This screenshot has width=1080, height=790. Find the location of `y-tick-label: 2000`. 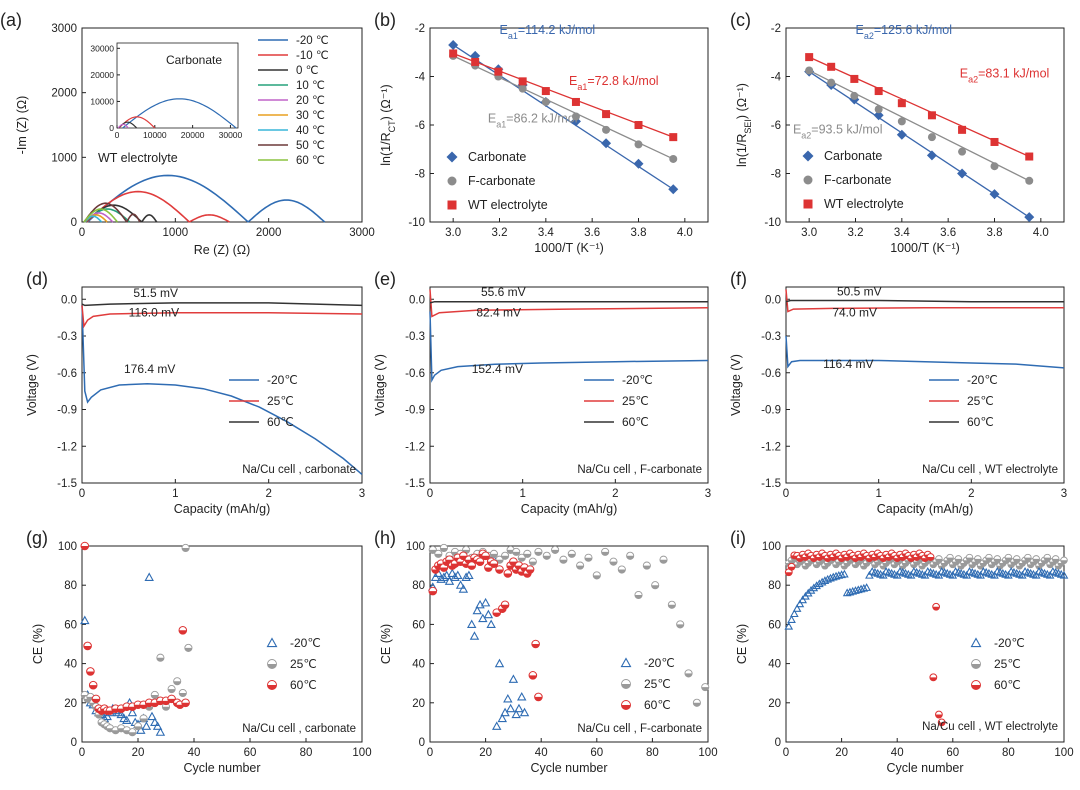

y-tick-label: 2000 is located at coordinates (64, 94).